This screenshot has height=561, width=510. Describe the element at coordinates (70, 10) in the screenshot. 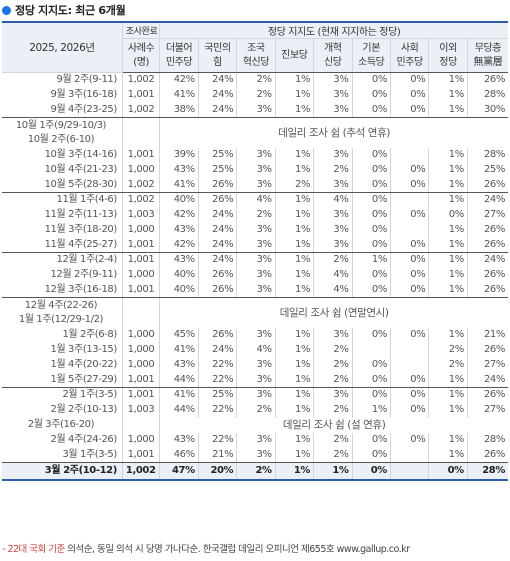

I see `page-title: 정당 지지도: 최근 6개월` at that location.